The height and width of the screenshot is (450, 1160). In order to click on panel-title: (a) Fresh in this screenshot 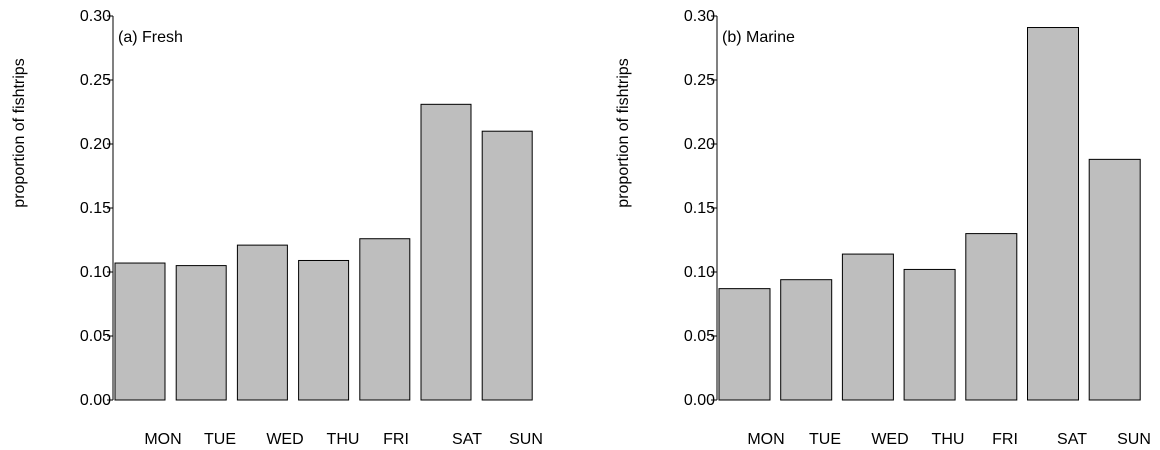, I will do `click(150, 37)`.